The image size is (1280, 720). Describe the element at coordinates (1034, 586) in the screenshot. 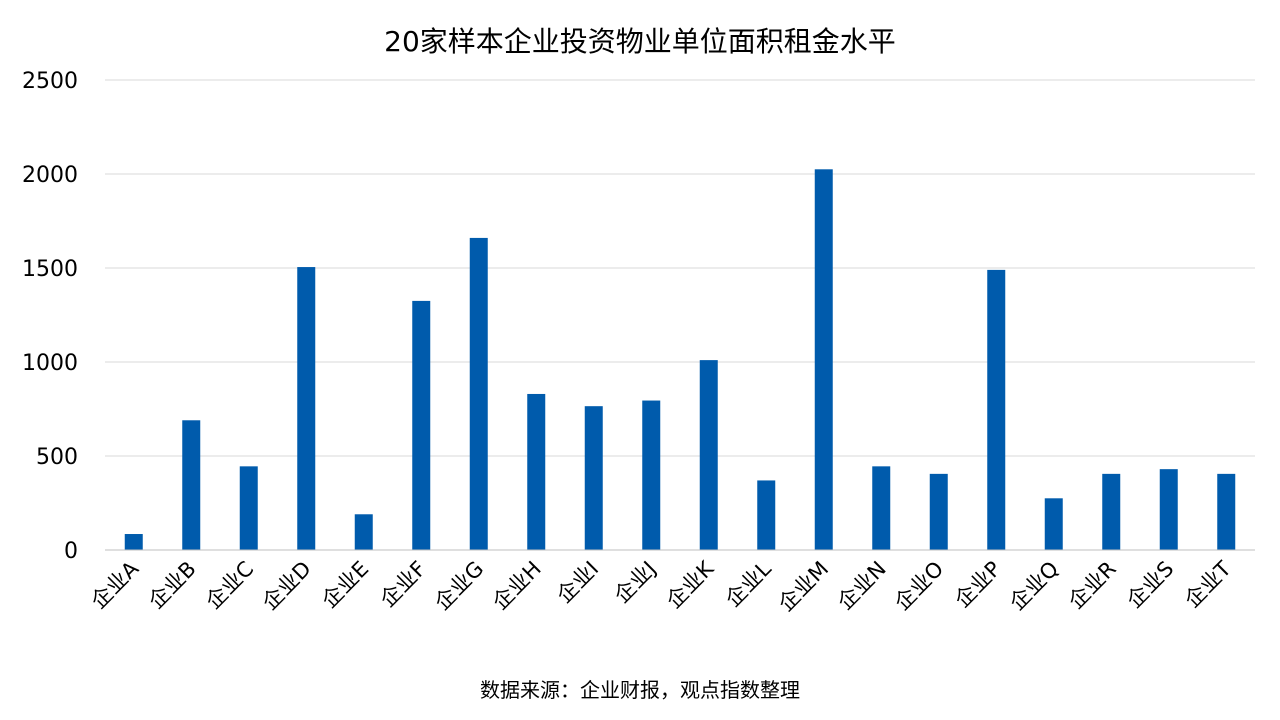

I see `x-tick-label: 企业Q` at that location.